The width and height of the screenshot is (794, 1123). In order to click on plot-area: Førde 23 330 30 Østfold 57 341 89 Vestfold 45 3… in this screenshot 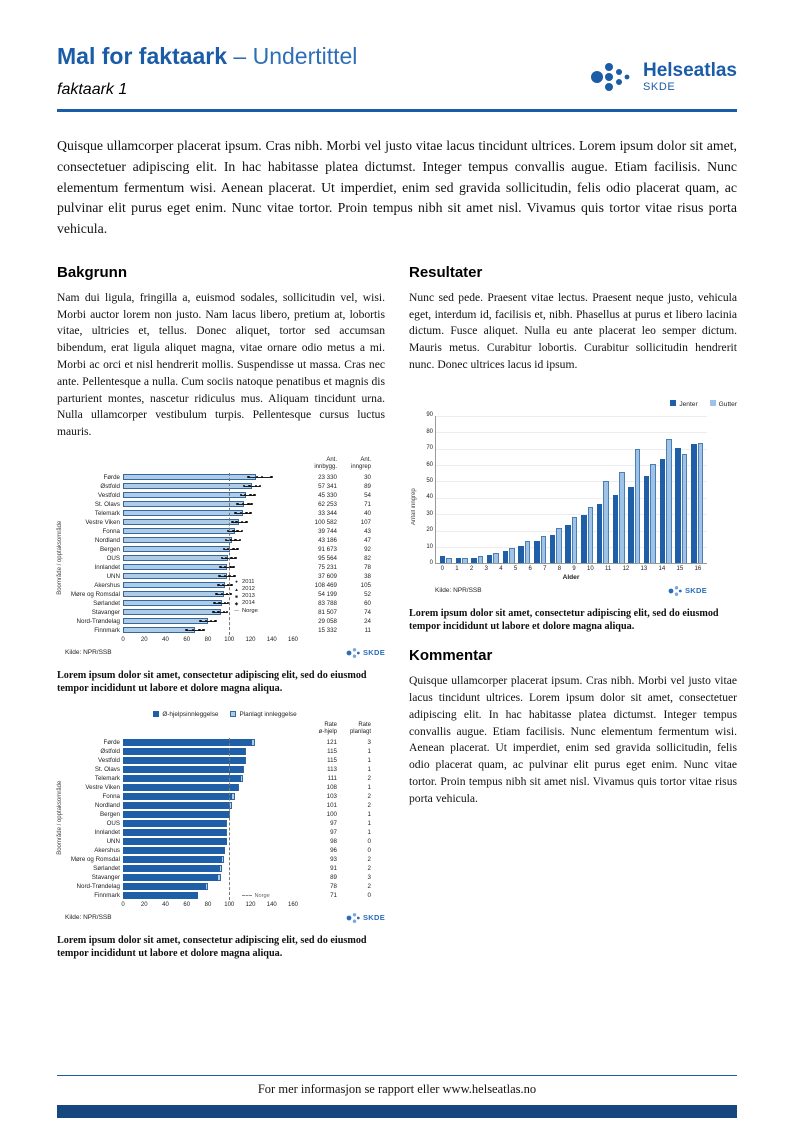, I will do `click(225, 553)`.